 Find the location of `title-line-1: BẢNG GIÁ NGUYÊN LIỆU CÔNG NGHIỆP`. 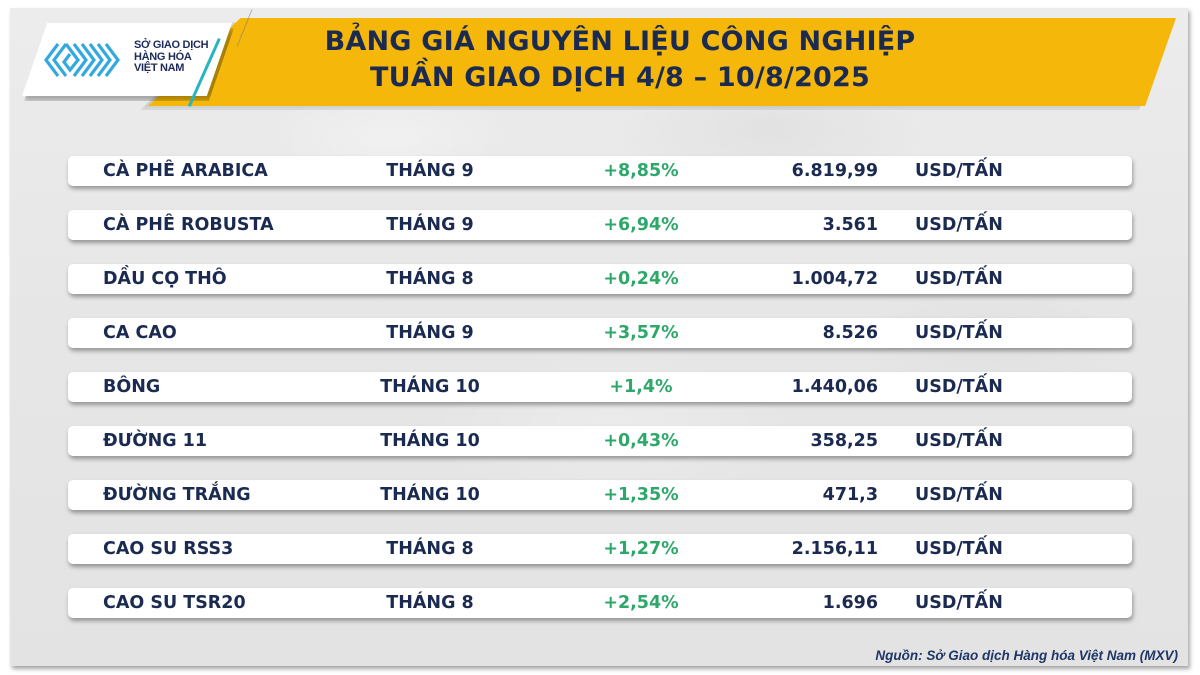

title-line-1: BẢNG GIÁ NGUYÊN LIỆU CÔNG NGHIỆP is located at coordinates (620, 41).